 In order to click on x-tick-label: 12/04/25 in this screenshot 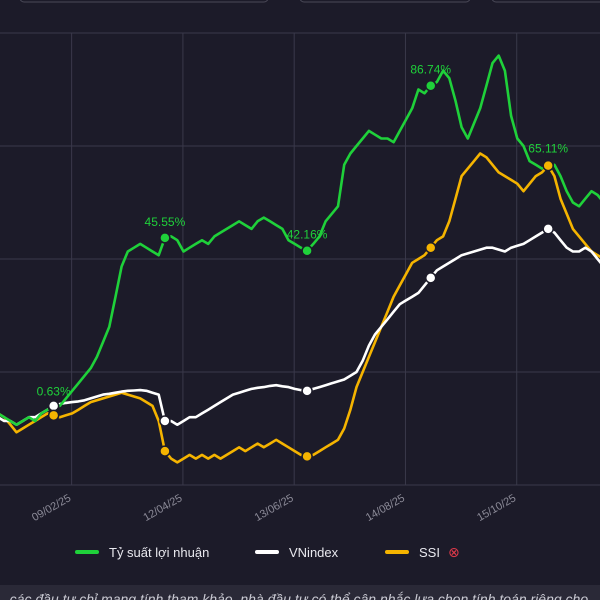, I will do `click(162, 508)`.